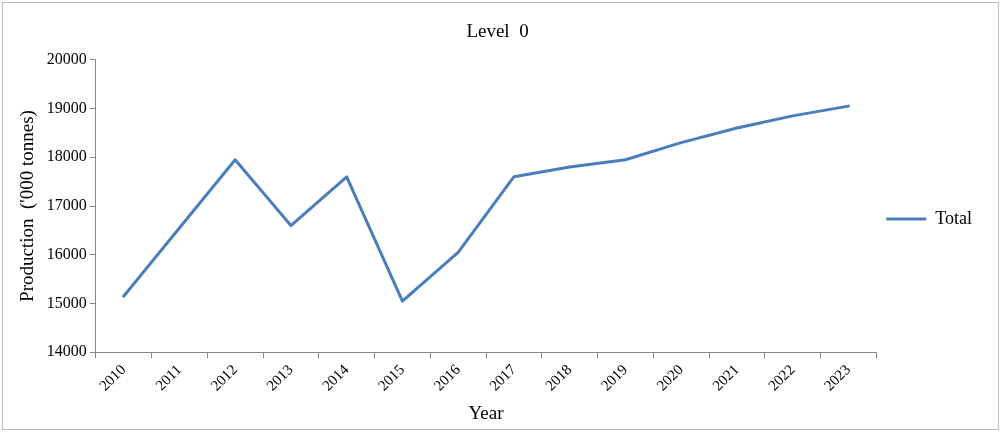 The width and height of the screenshot is (1001, 432). I want to click on y-tick-label: 14000, so click(66, 351).